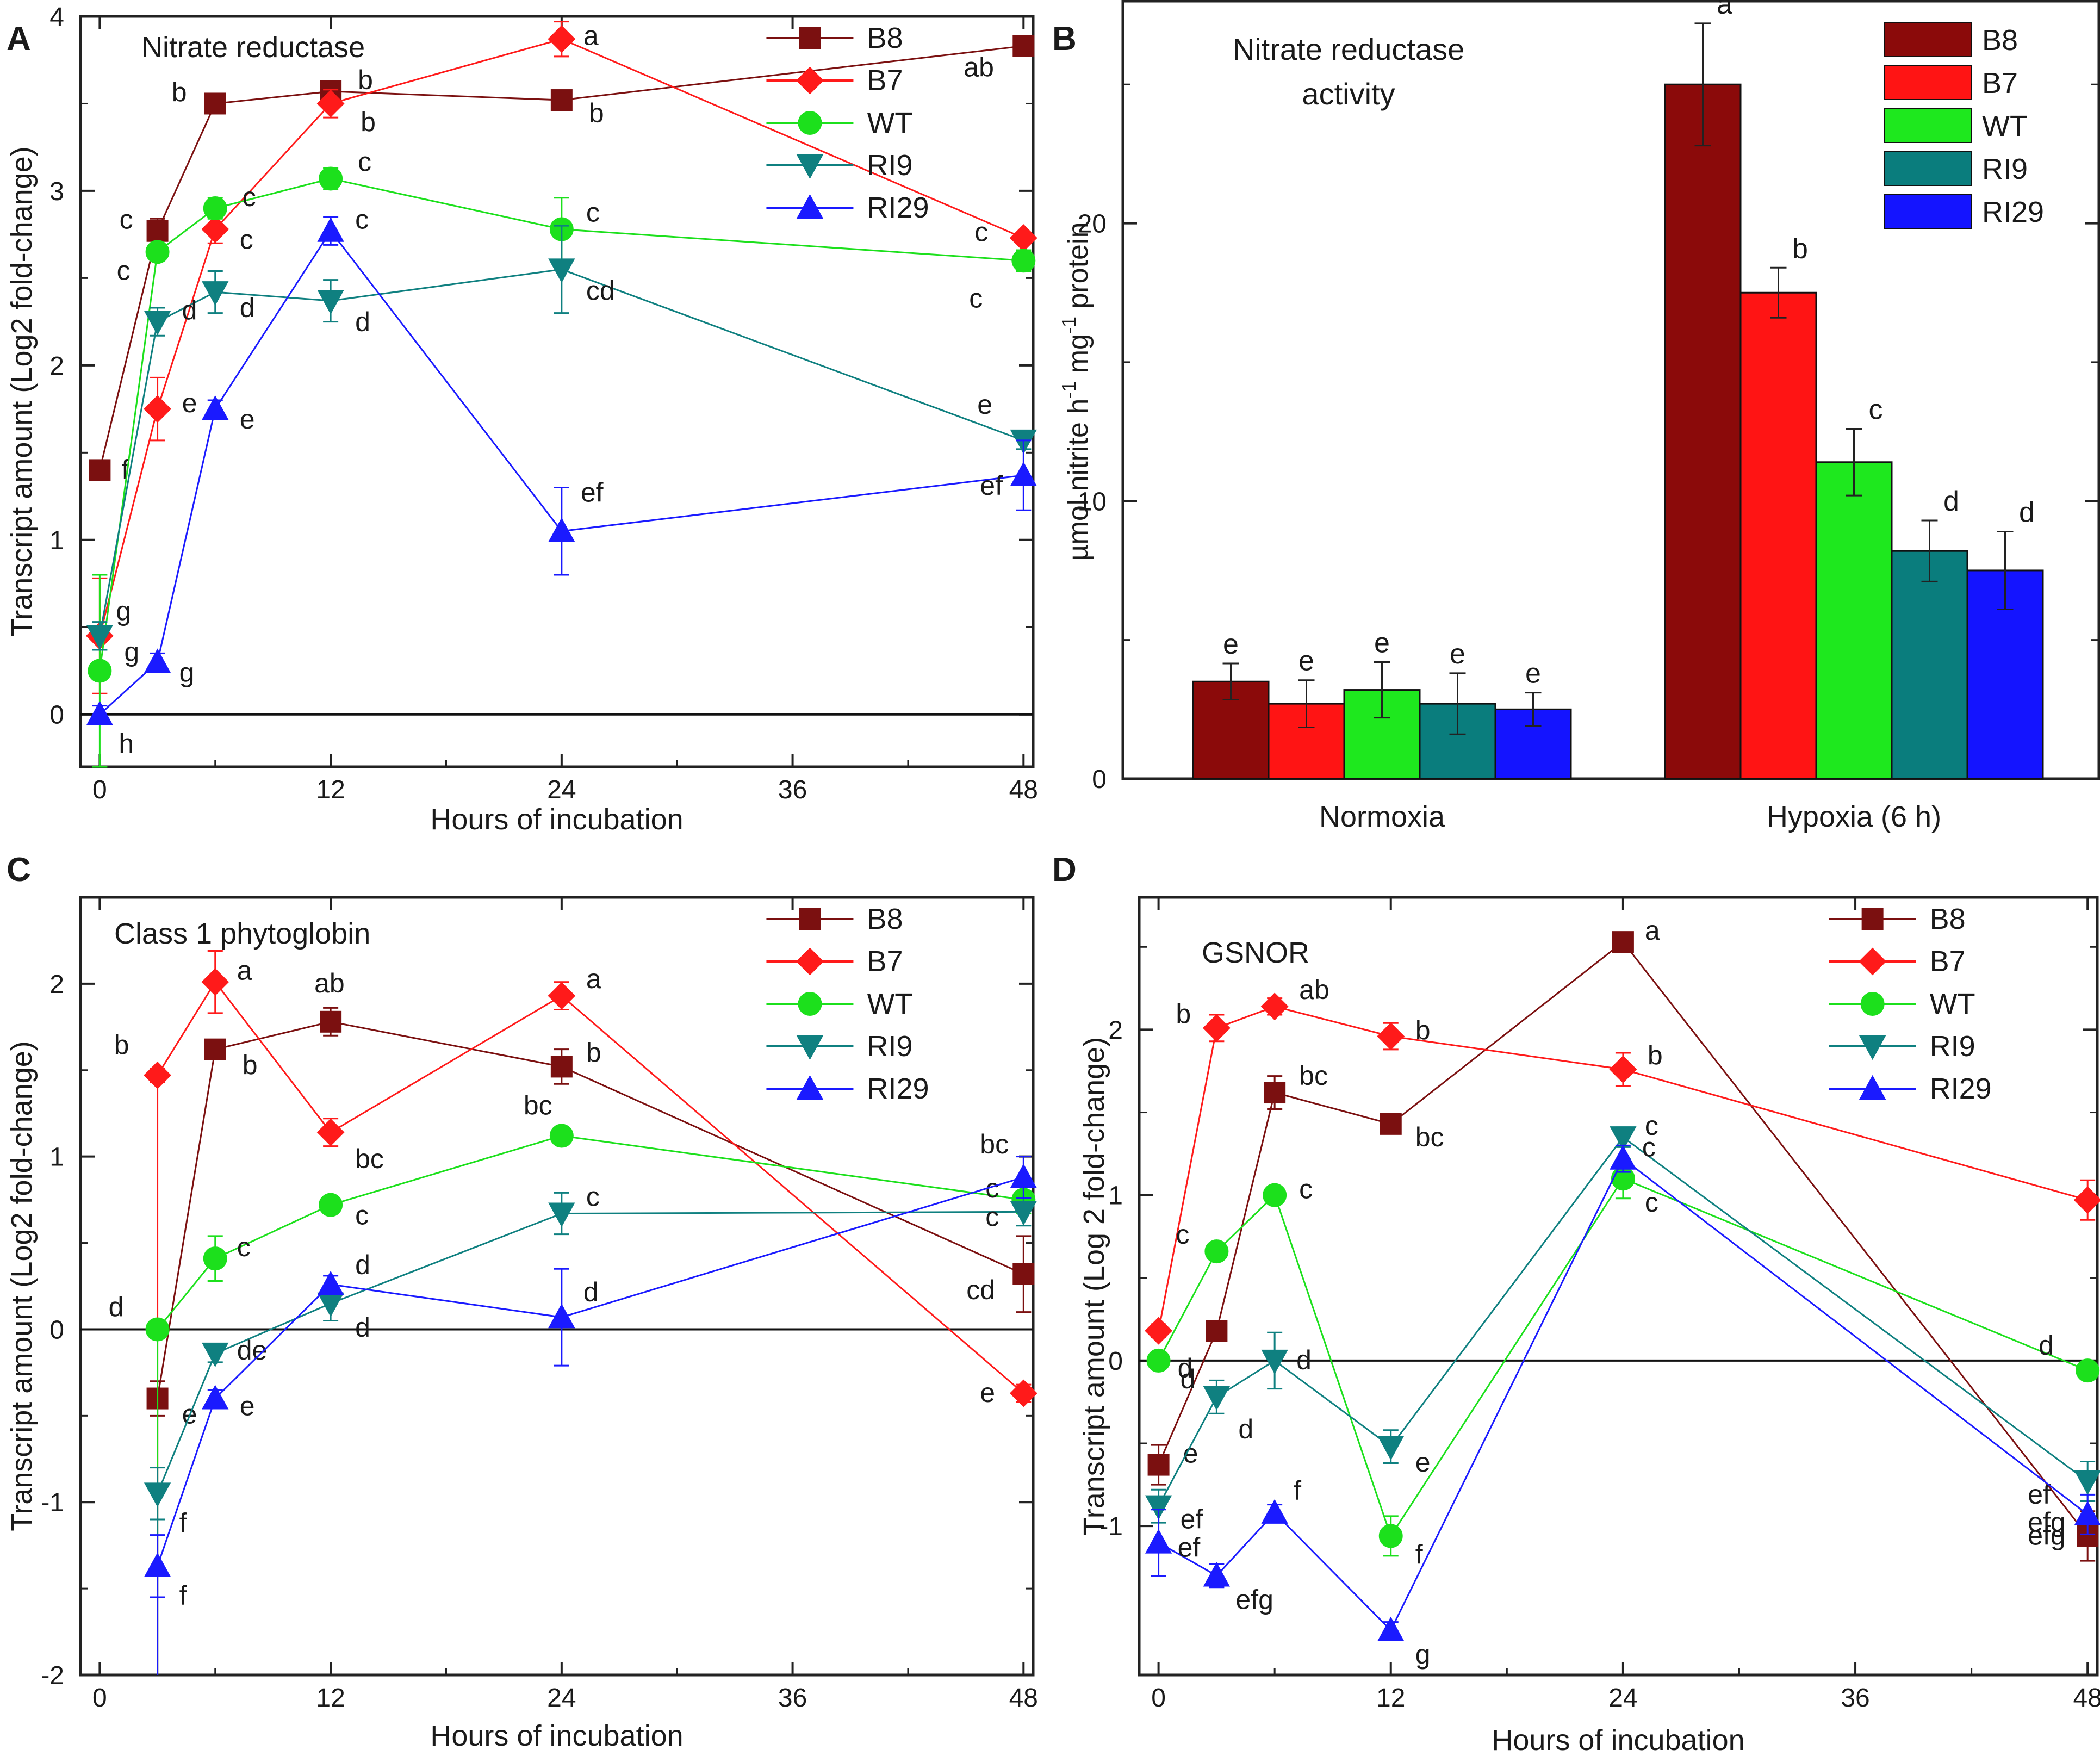 This screenshot has height=1756, width=2100. I want to click on panel-b-ylabel-part-c: mg, so click(1078, 357).